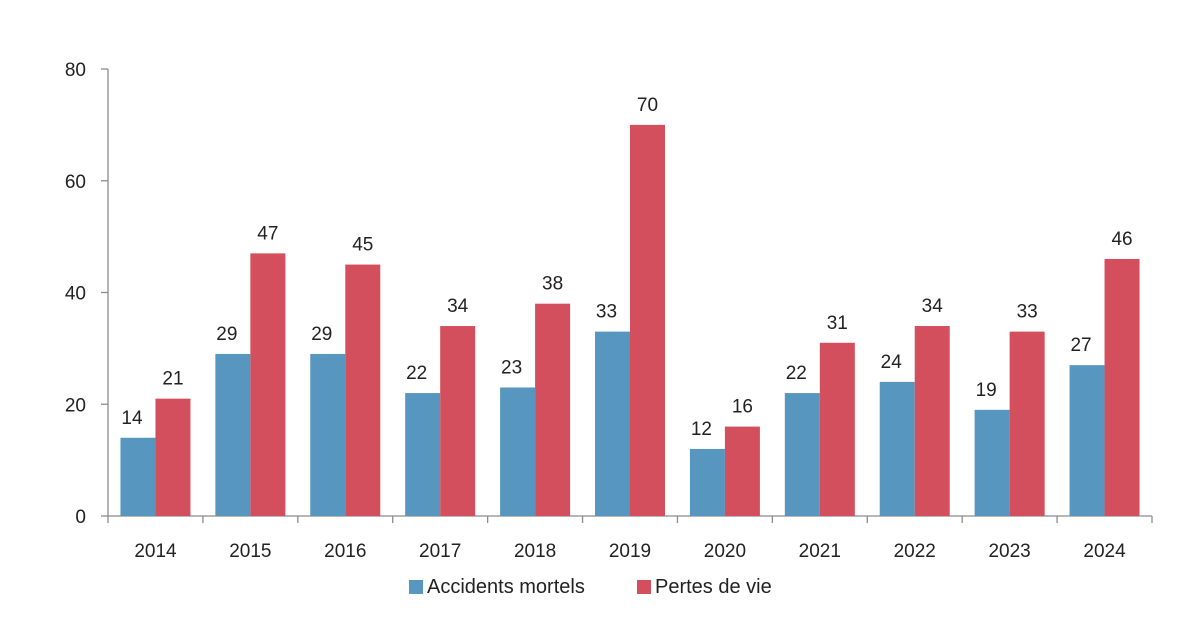 The image size is (1200, 641). What do you see at coordinates (75, 70) in the screenshot?
I see `y-tick-label: 80` at bounding box center [75, 70].